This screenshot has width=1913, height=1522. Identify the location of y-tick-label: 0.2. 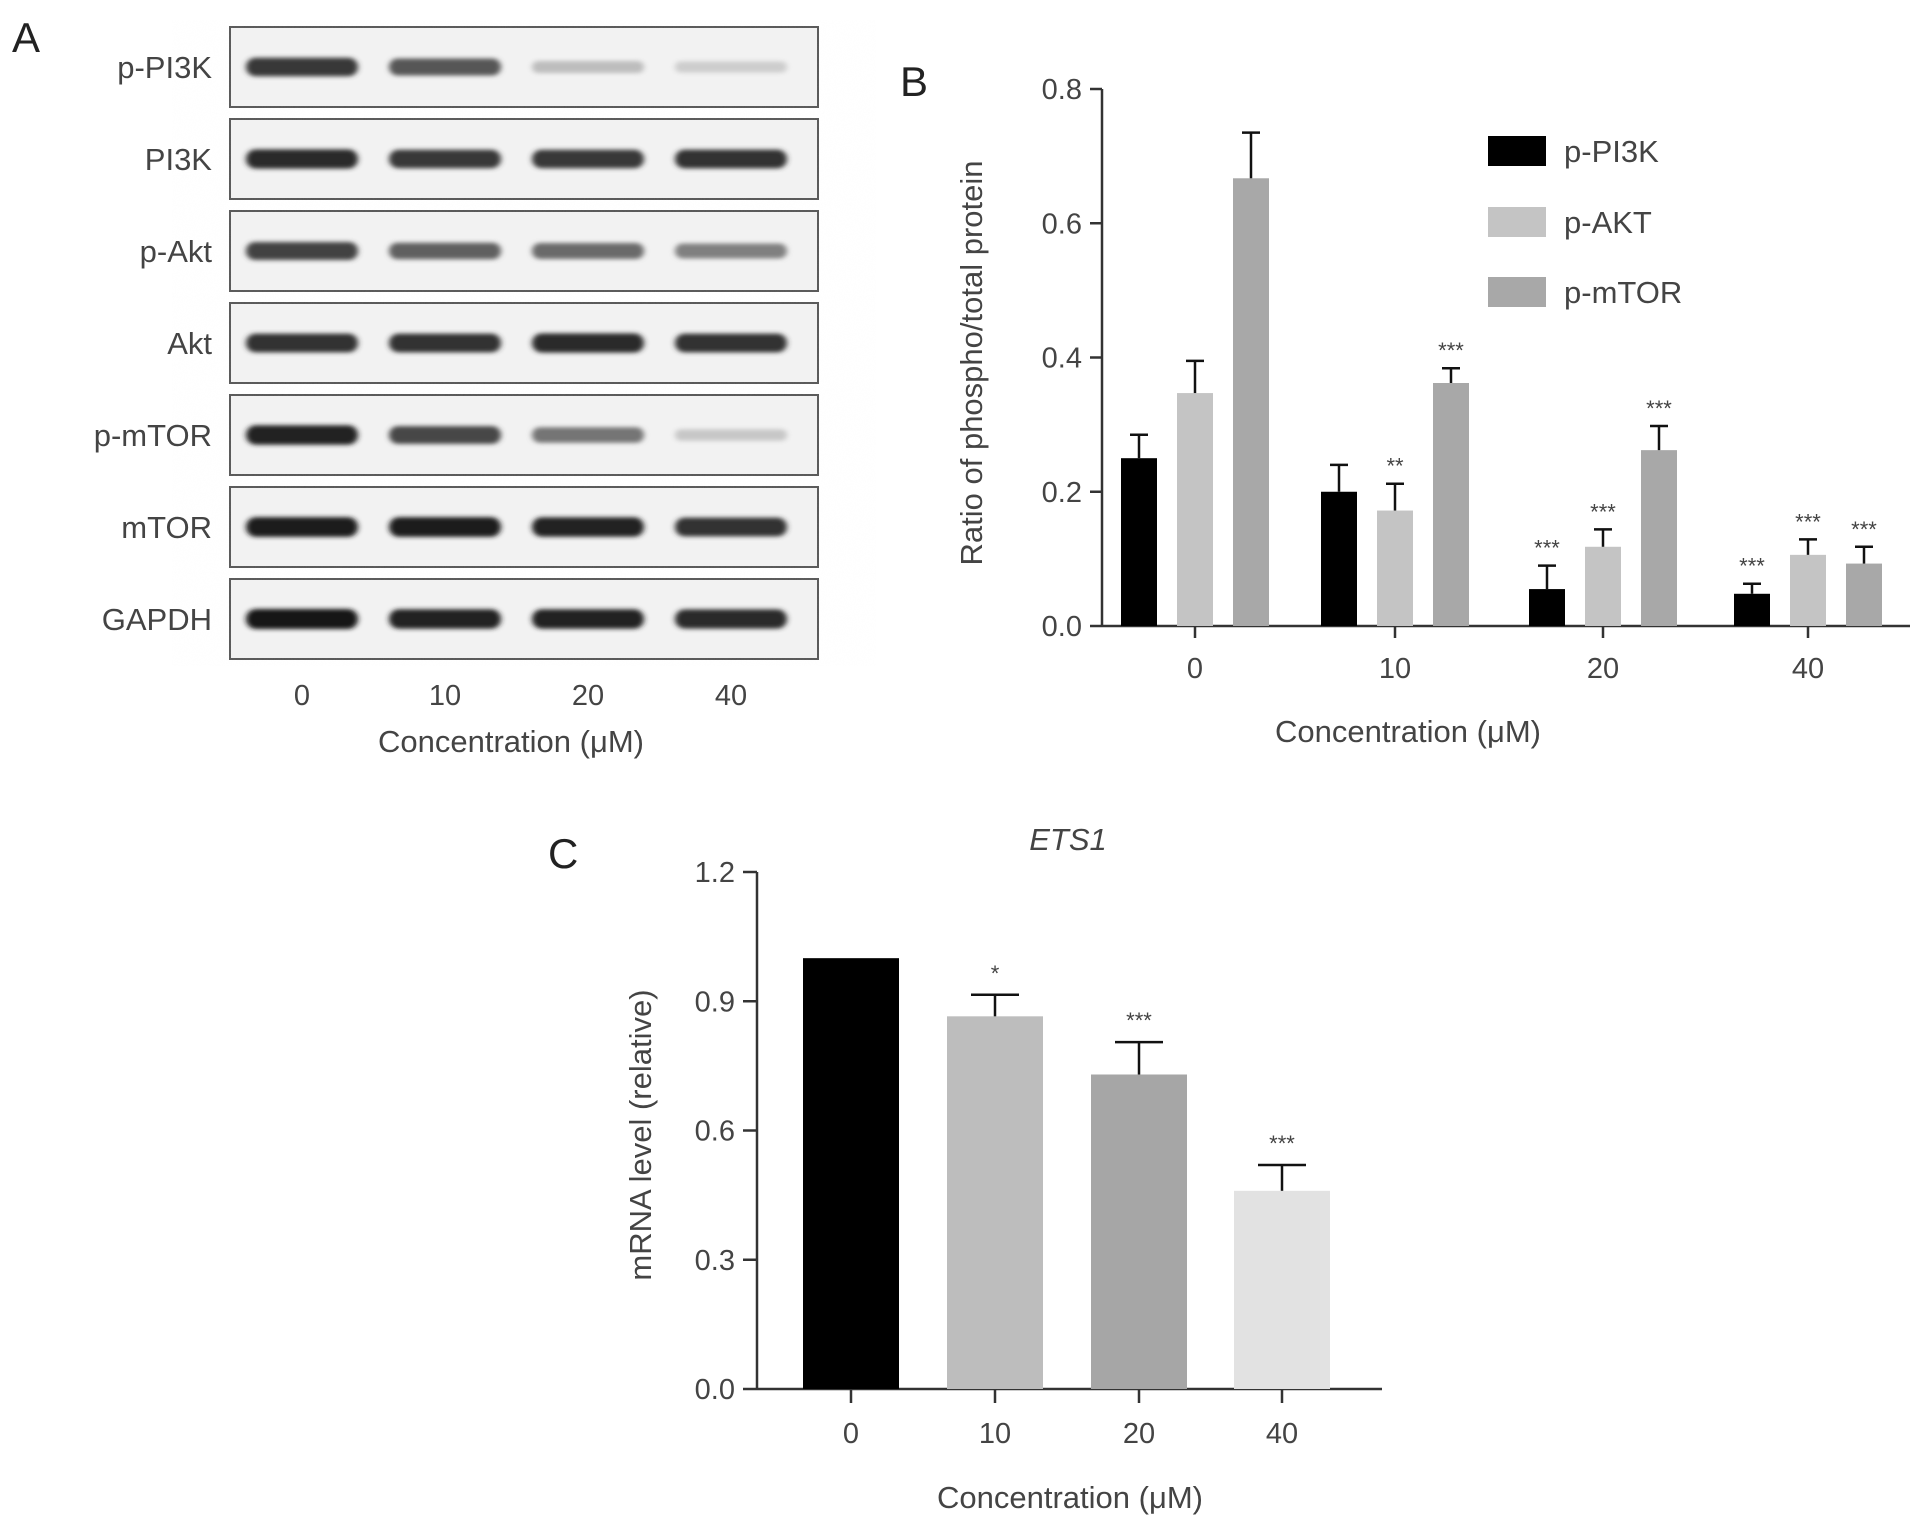
(1062, 493).